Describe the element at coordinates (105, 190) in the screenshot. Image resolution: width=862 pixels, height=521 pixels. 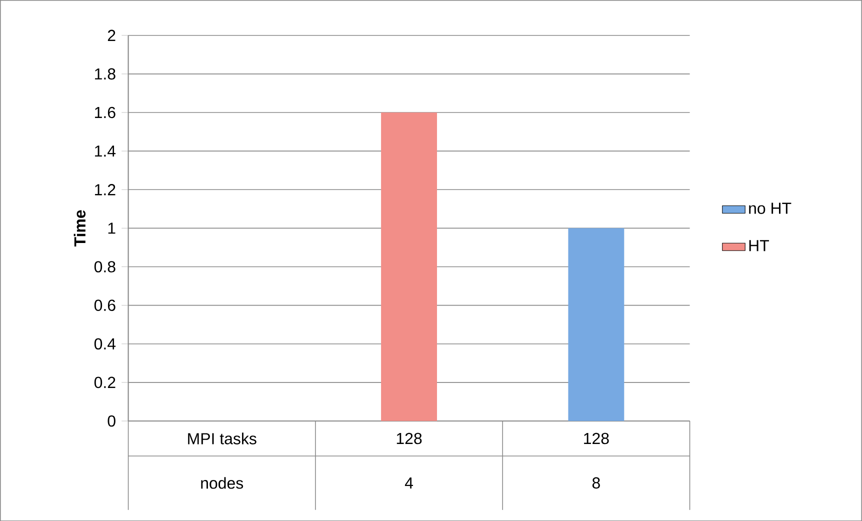
I see `y-tick-label: 1.2` at that location.